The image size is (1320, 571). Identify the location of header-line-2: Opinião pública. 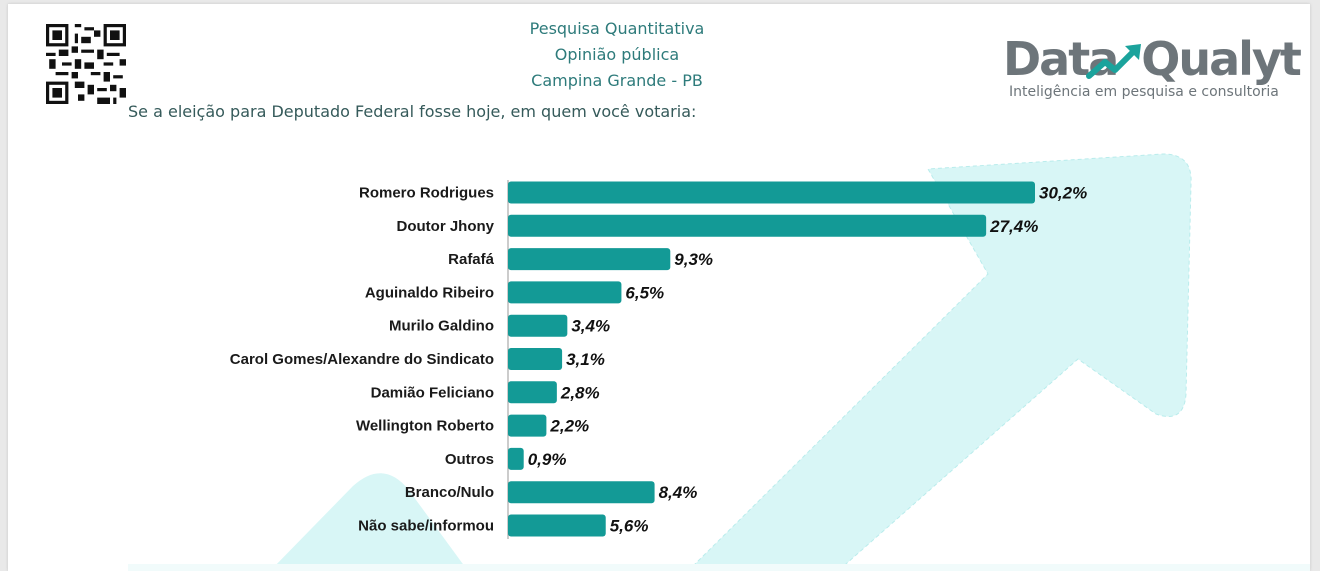
(617, 54).